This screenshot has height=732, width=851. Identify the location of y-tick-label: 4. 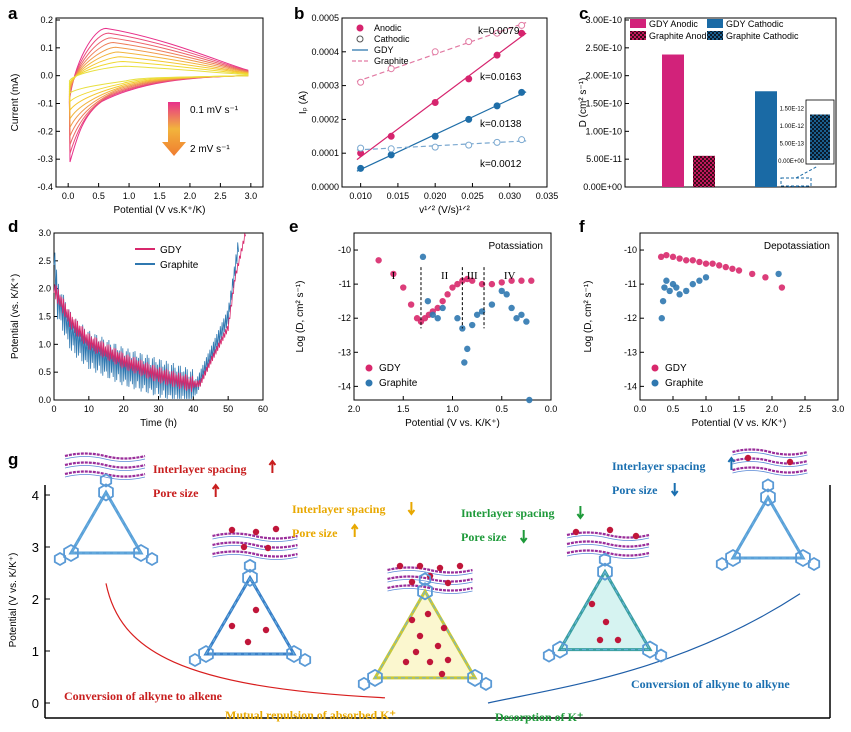
(35, 495).